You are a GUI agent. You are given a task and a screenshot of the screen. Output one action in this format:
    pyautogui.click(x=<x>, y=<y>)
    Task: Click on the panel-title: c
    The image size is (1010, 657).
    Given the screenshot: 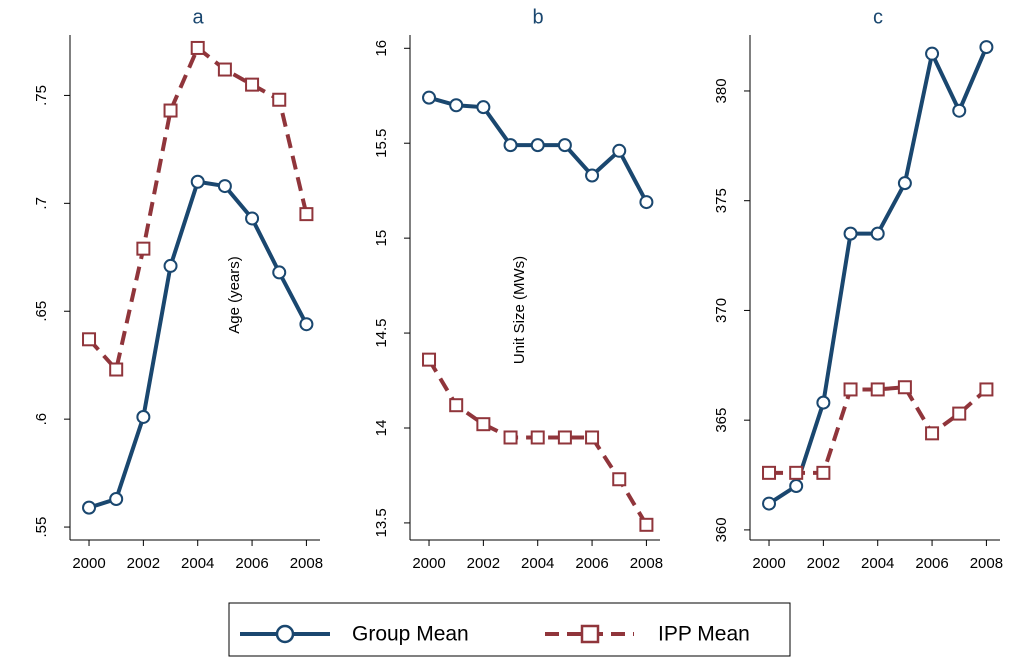 What is the action you would take?
    pyautogui.click(x=878, y=17)
    